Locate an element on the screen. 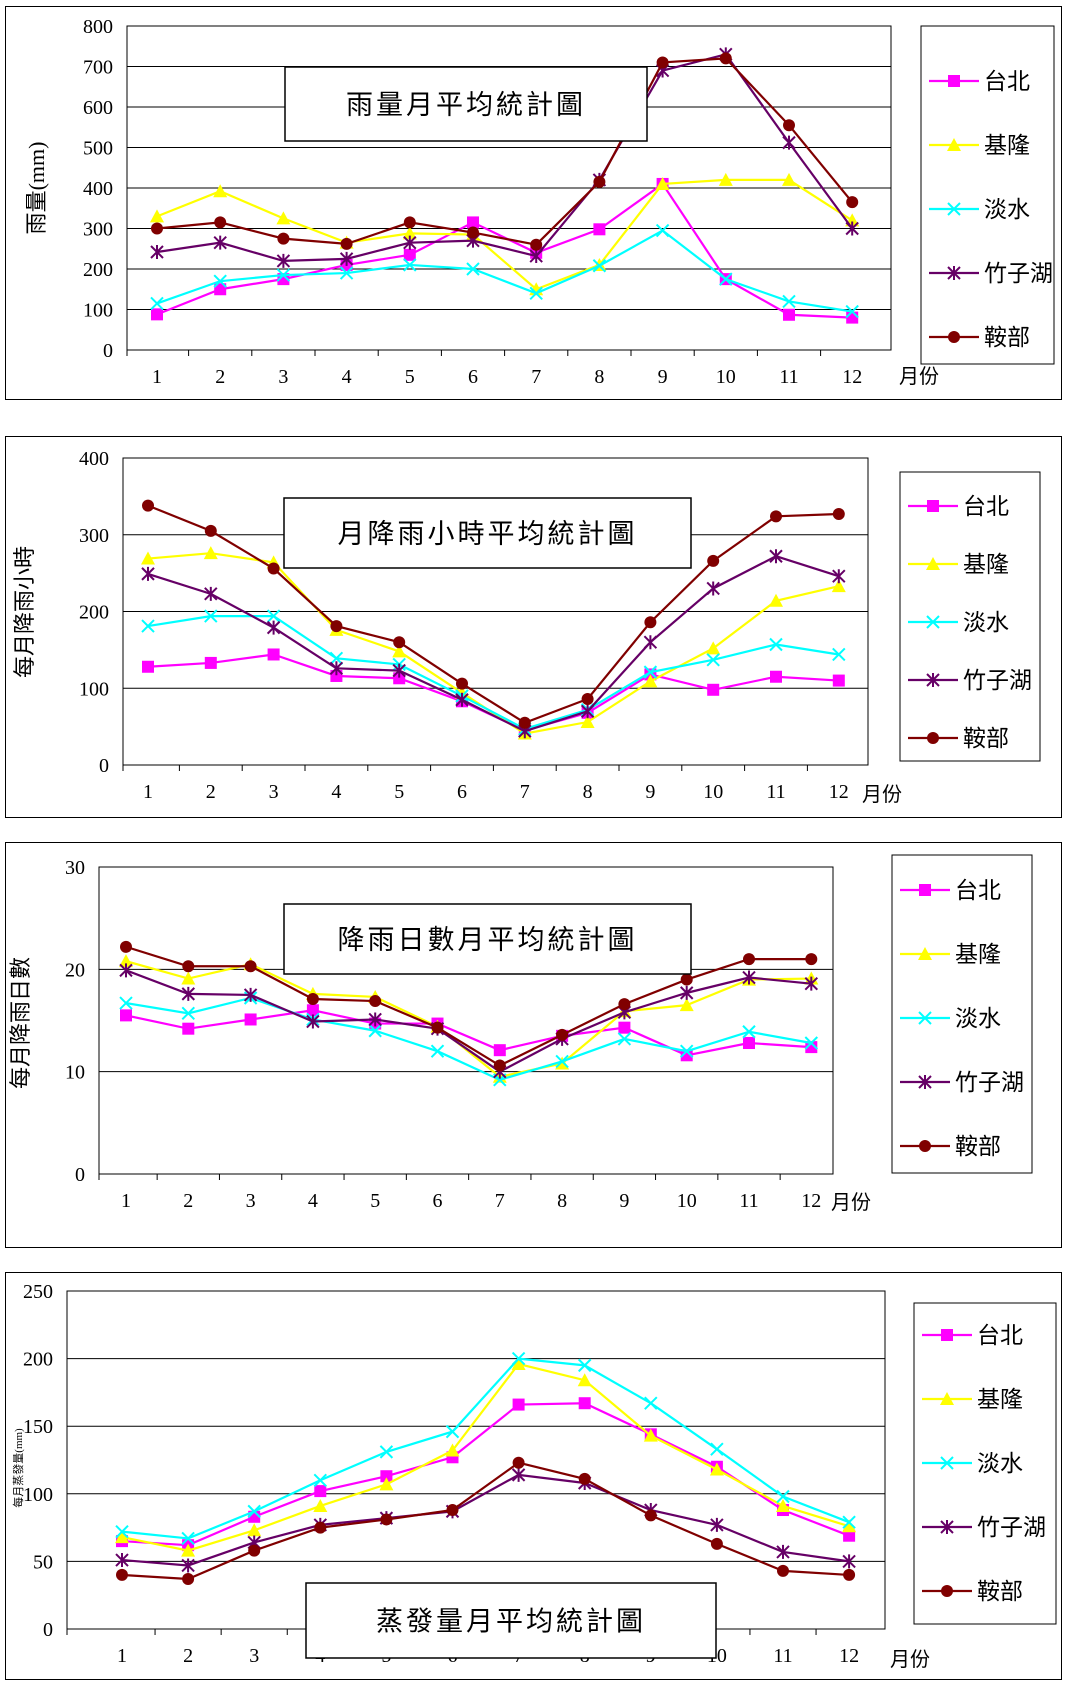 This screenshot has width=1067, height=1685. legend-label: 淡水 is located at coordinates (1000, 1463).